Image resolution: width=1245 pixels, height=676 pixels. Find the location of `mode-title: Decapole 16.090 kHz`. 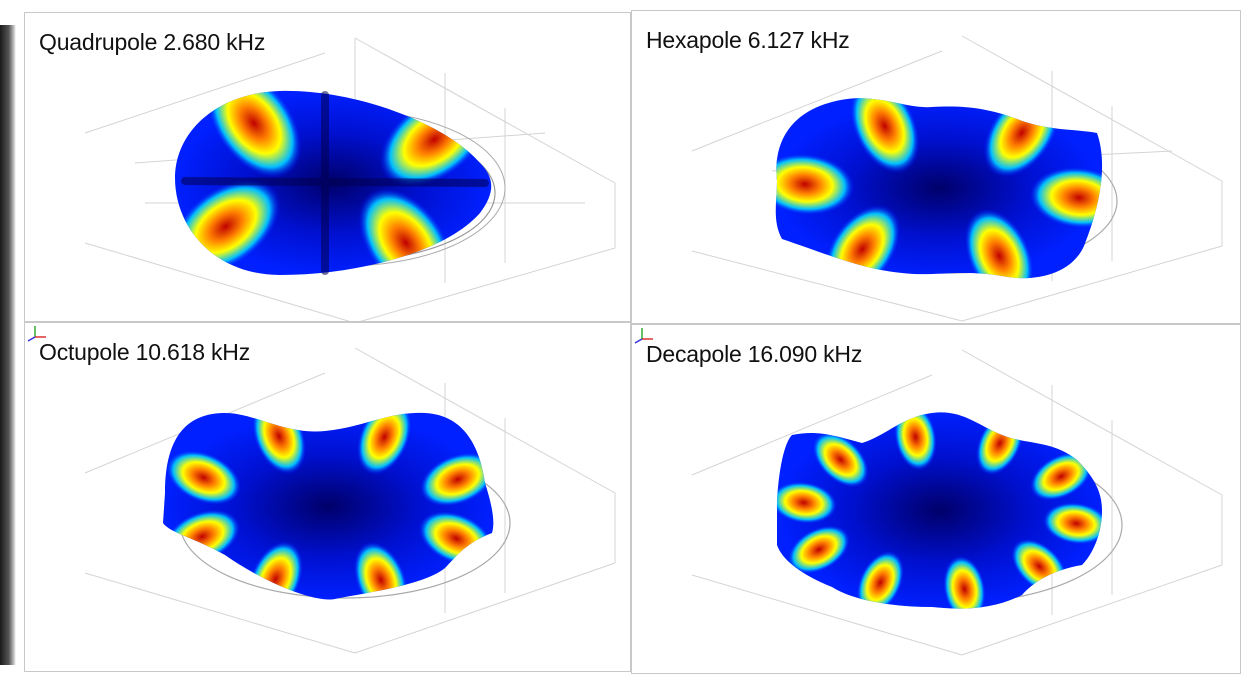

mode-title: Decapole 16.090 kHz is located at coordinates (754, 354).